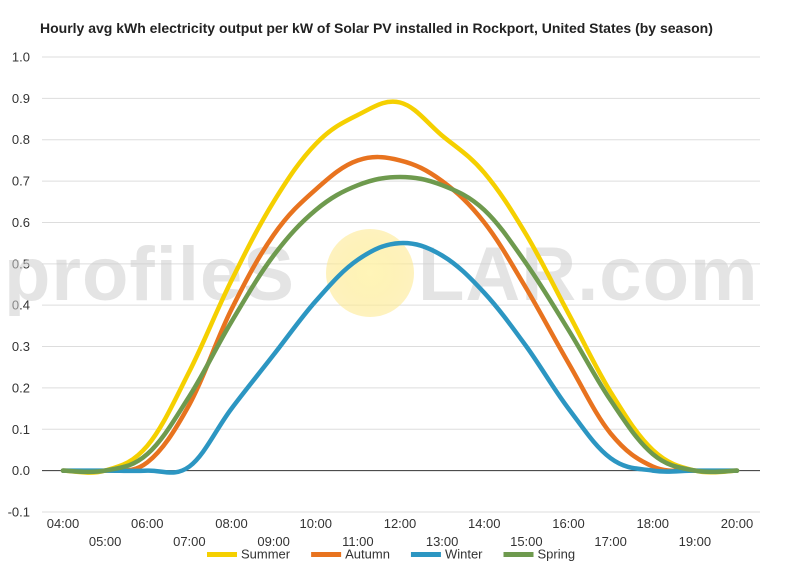  What do you see at coordinates (610, 541) in the screenshot?
I see `x-tick-label: 17:00` at bounding box center [610, 541].